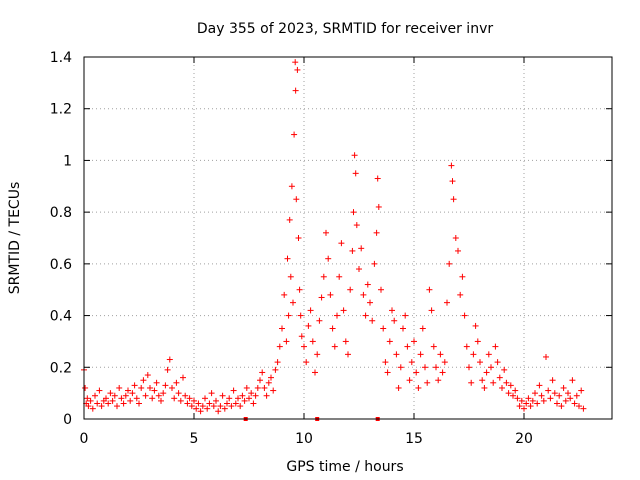 The height and width of the screenshot is (480, 640). What do you see at coordinates (524, 439) in the screenshot?
I see `x-tick-label: 20` at bounding box center [524, 439].